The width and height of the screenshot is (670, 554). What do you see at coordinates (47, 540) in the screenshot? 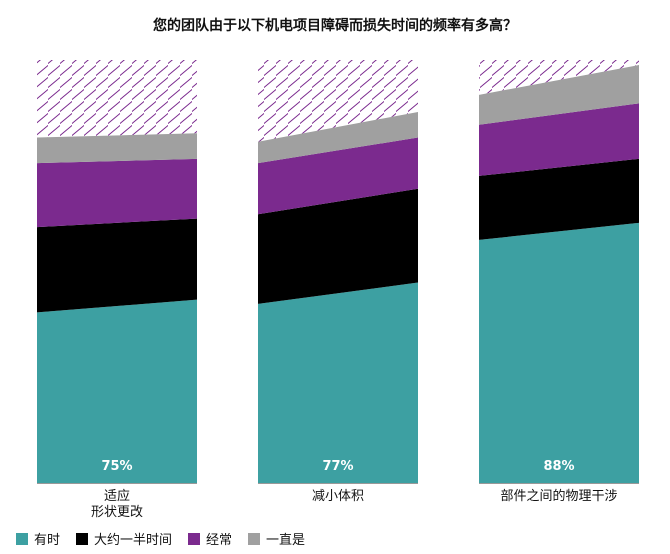
I see `legend-label-0: 有时` at bounding box center [47, 540].